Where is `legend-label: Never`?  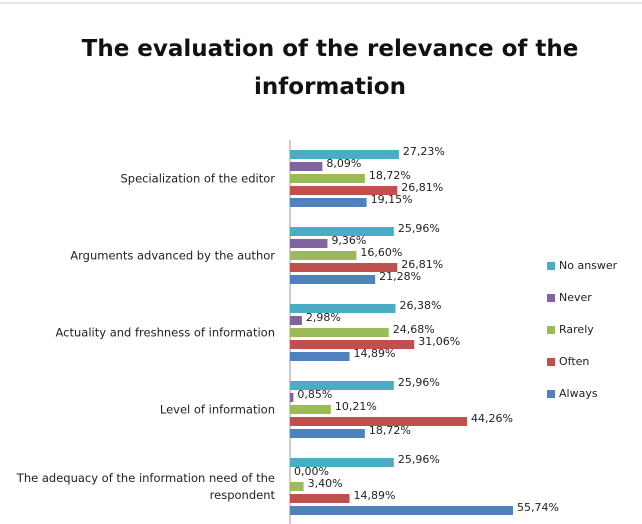
legend-label: Never is located at coordinates (575, 297).